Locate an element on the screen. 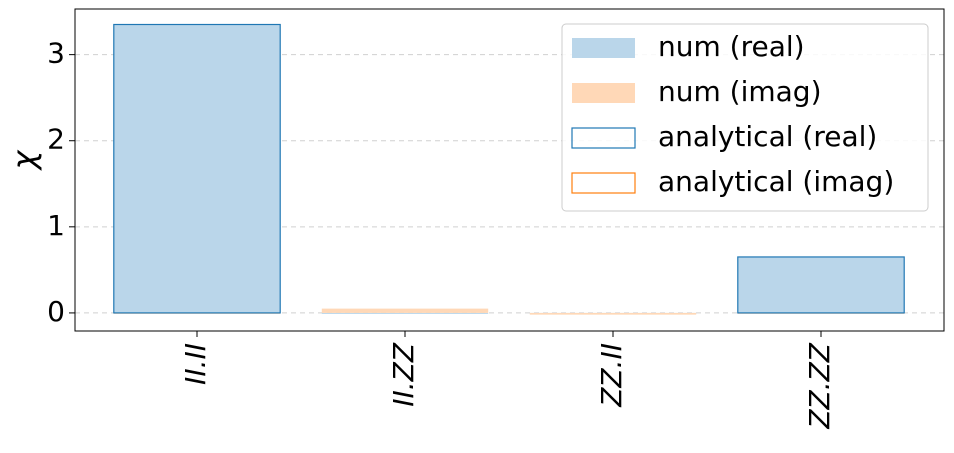  y-tick-label: 1 is located at coordinates (56, 225).